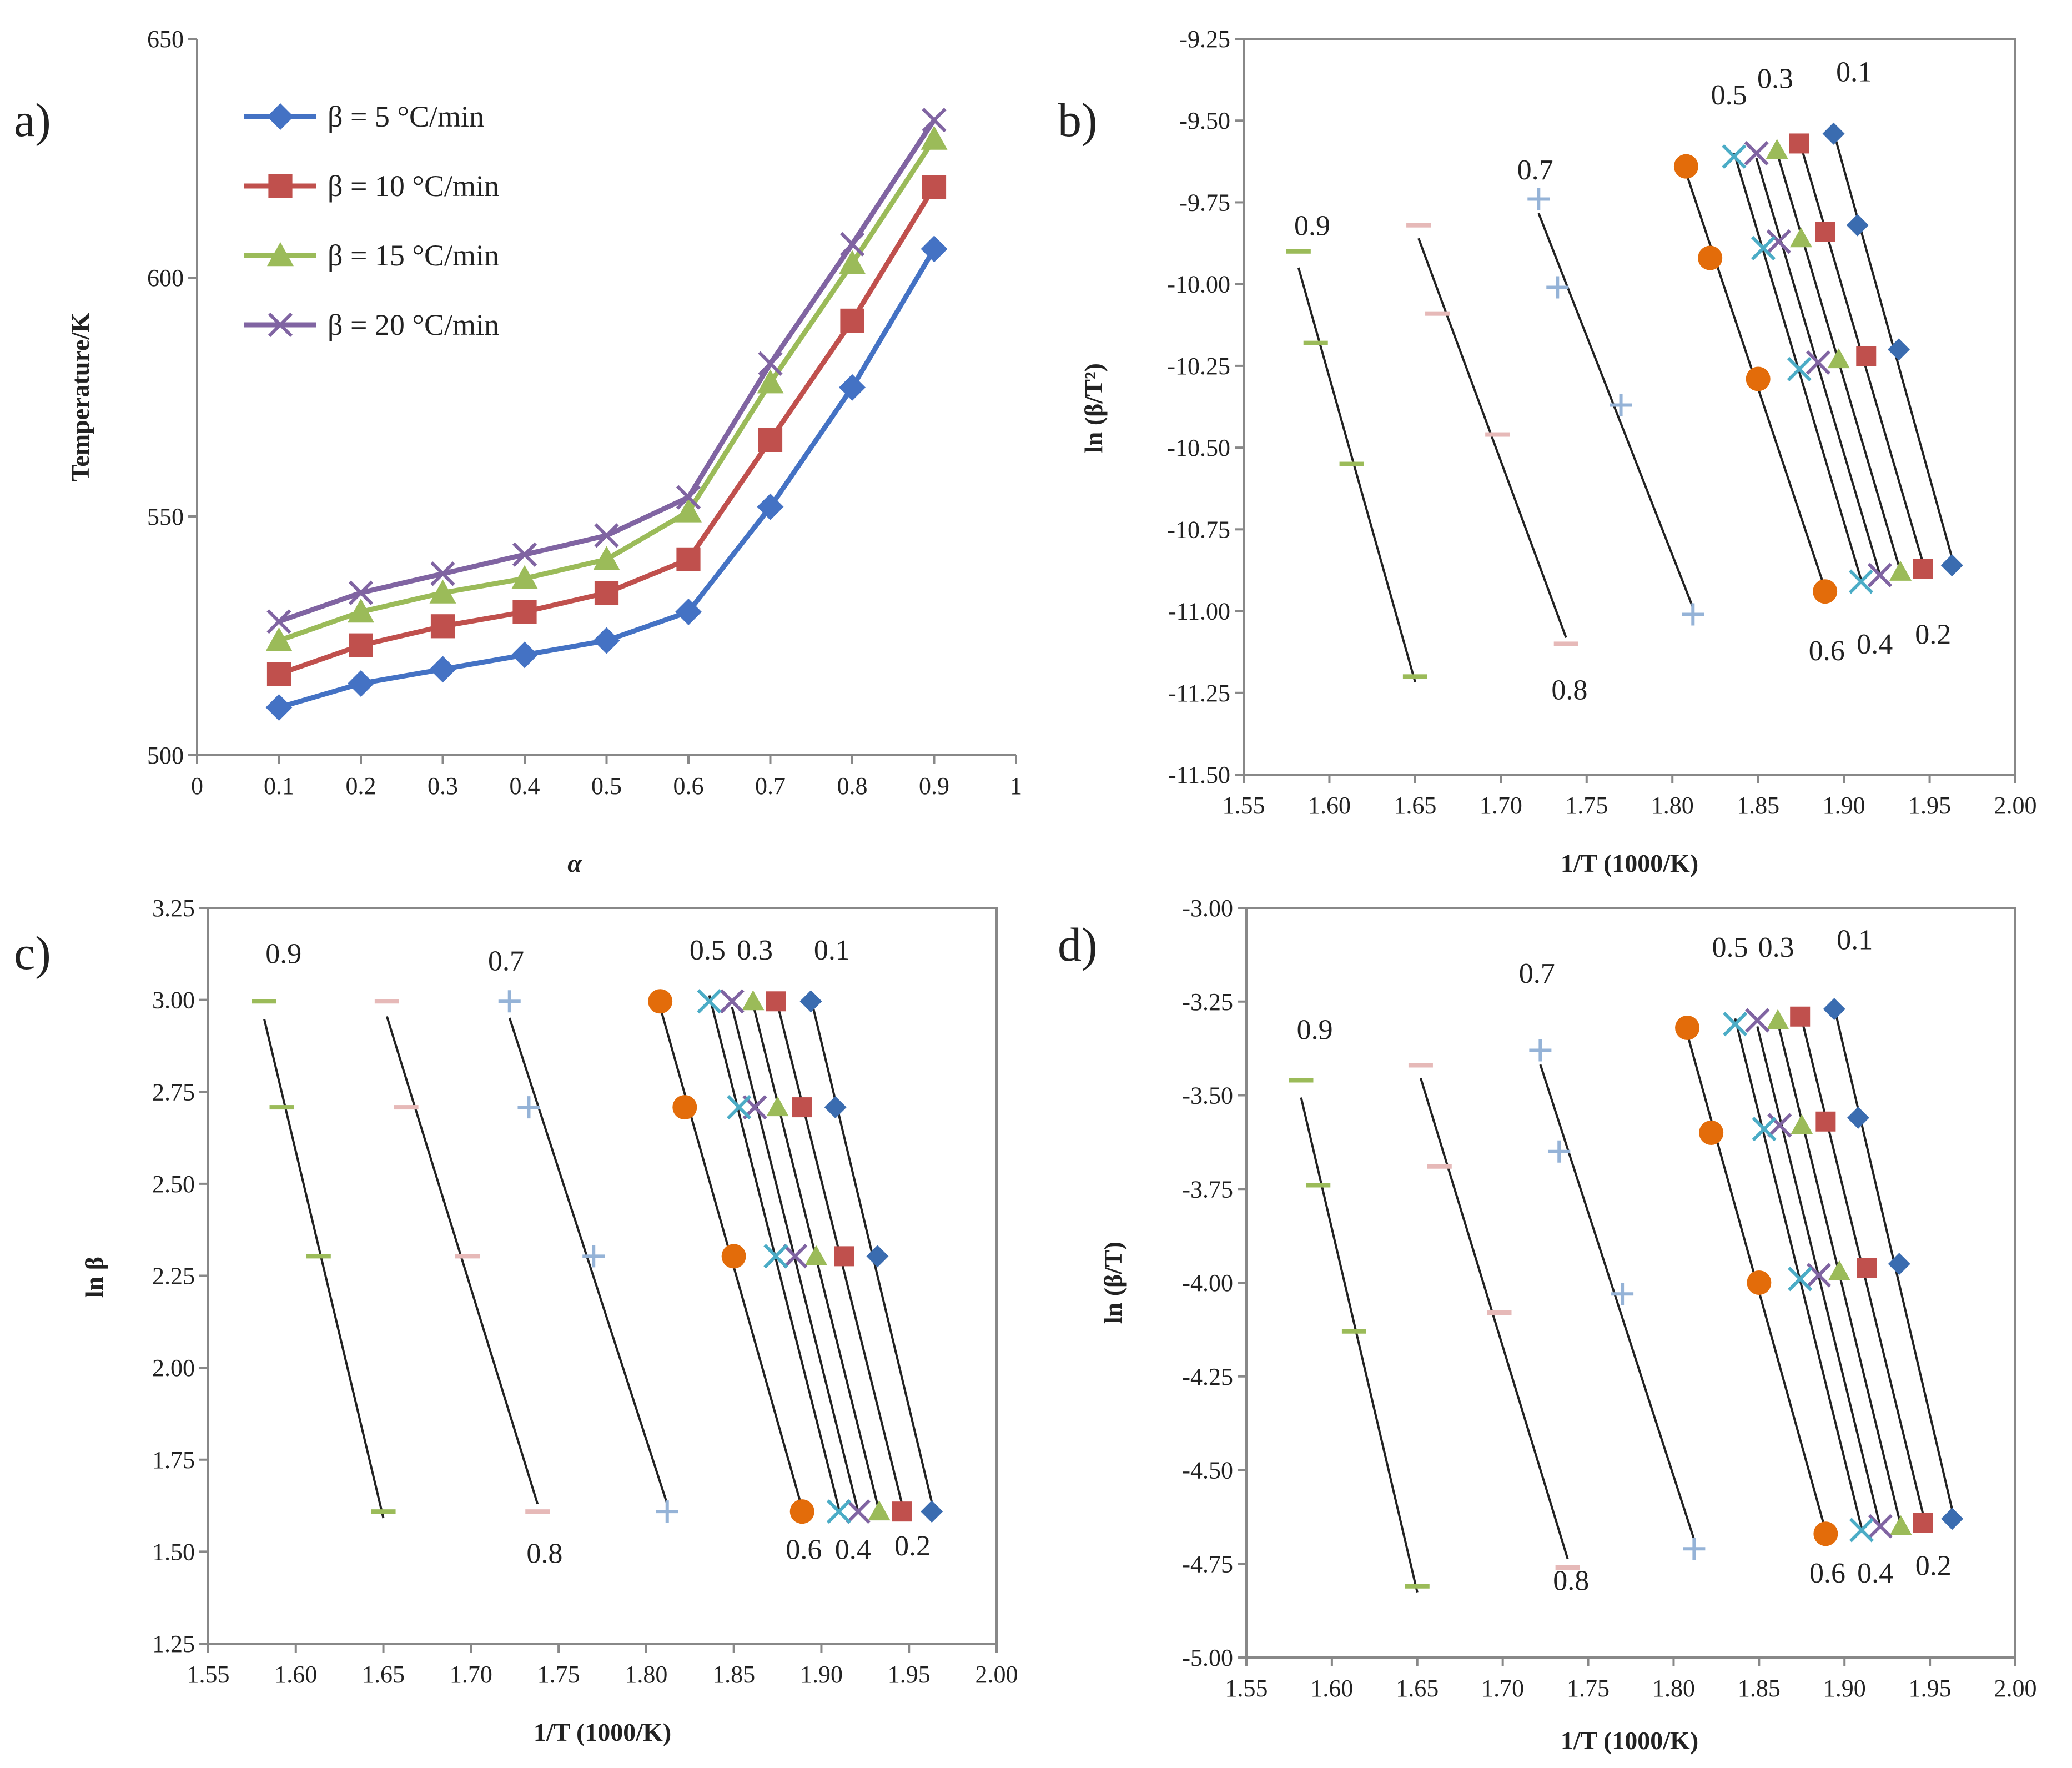 The width and height of the screenshot is (2072, 1768). What do you see at coordinates (1198, 367) in the screenshot?
I see `y-tick-label: -10.25` at bounding box center [1198, 367].